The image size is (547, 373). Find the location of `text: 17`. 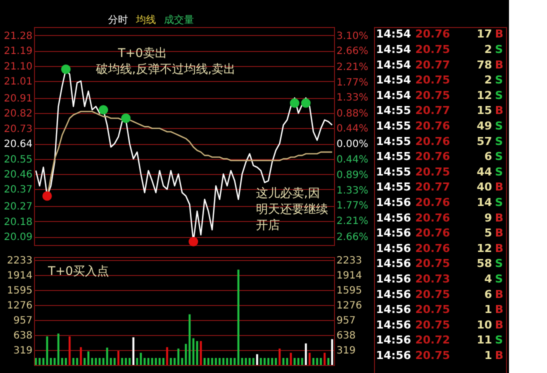

text: 17 is located at coordinates (484, 34).